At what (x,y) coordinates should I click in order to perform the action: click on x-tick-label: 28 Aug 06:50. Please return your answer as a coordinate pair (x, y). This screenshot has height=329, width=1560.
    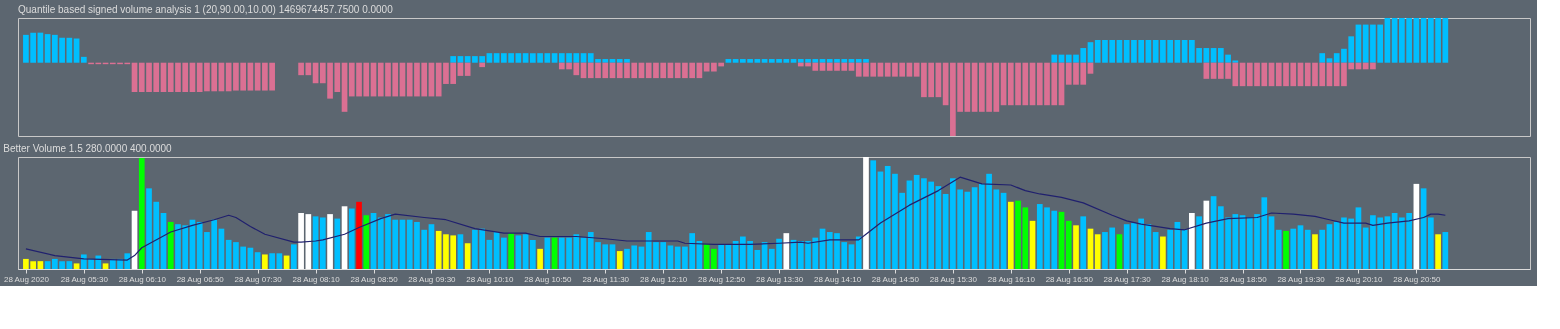
    Looking at the image, I should click on (200, 279).